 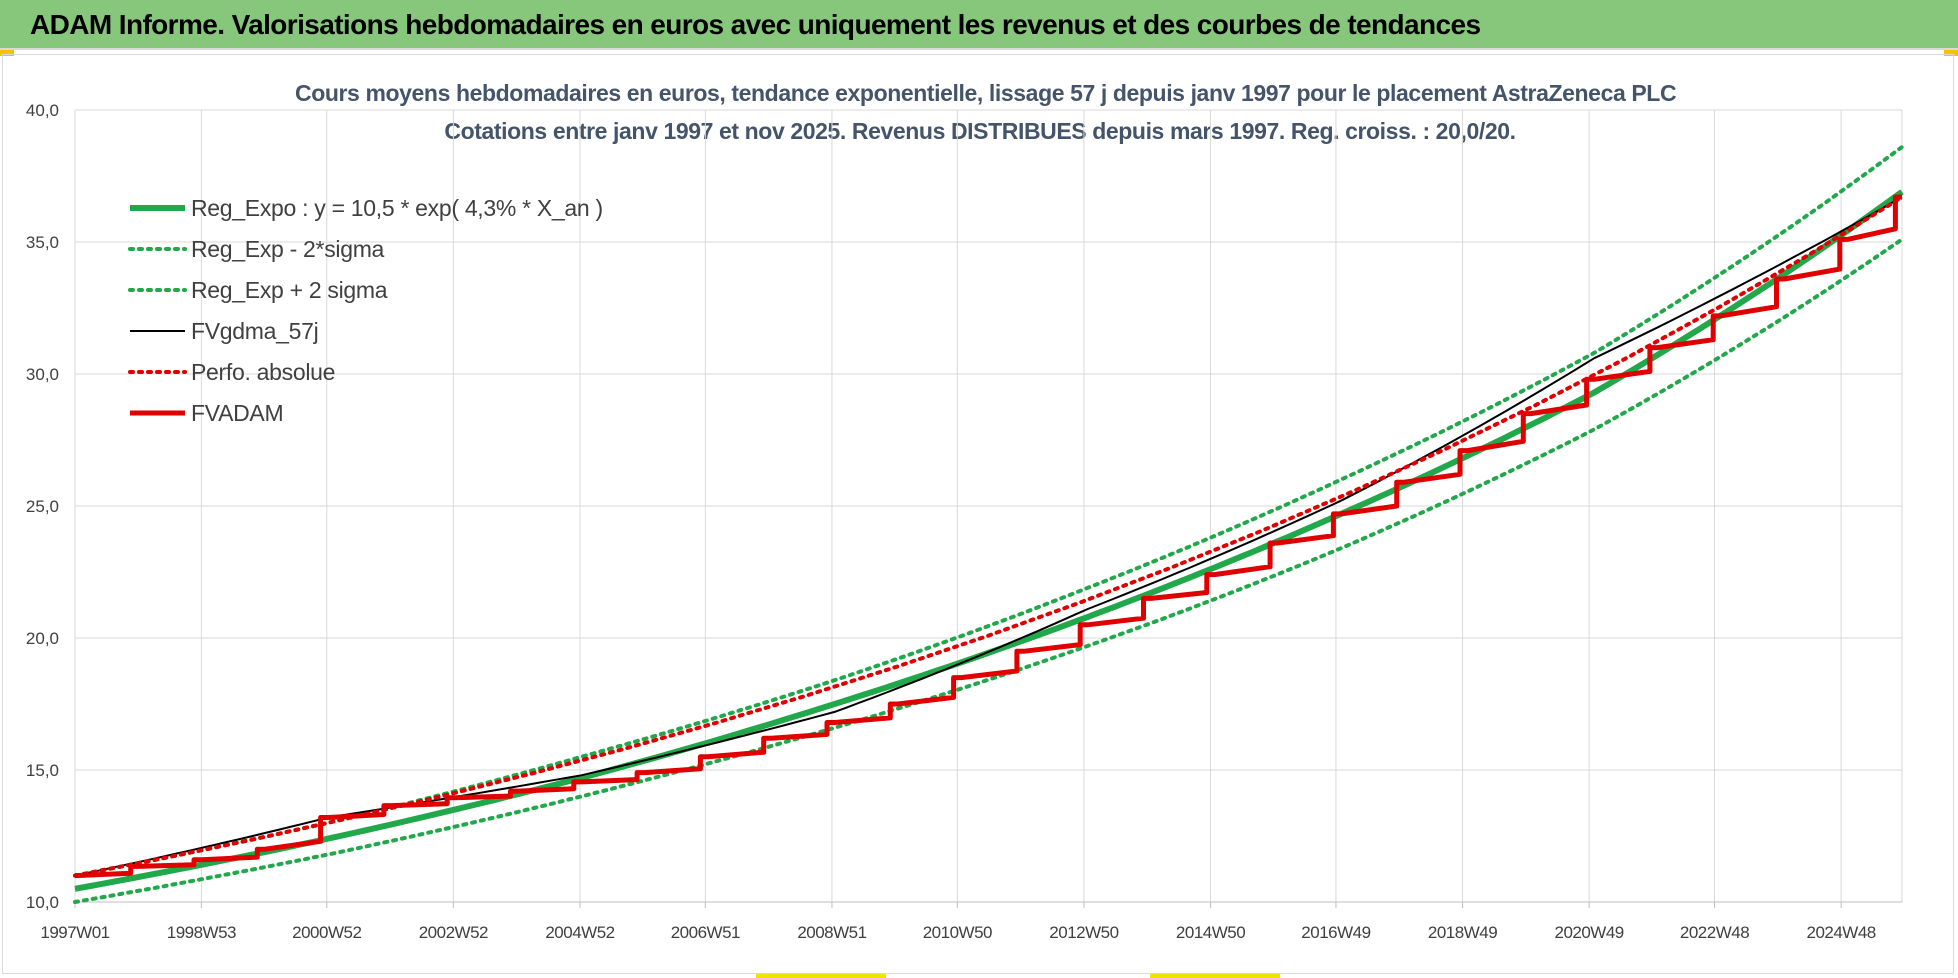 I want to click on corner-mark-right, so click(x=1951, y=53).